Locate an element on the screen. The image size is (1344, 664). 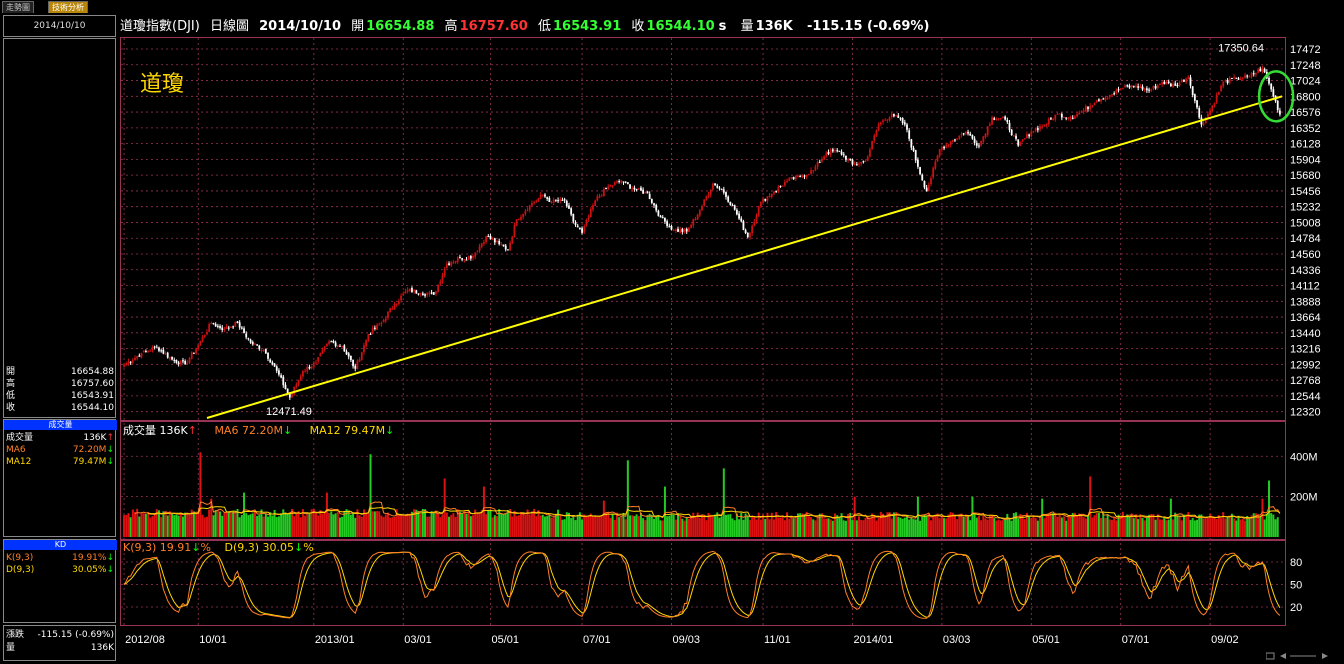
scroll-right-icon is located at coordinates (1325, 656).